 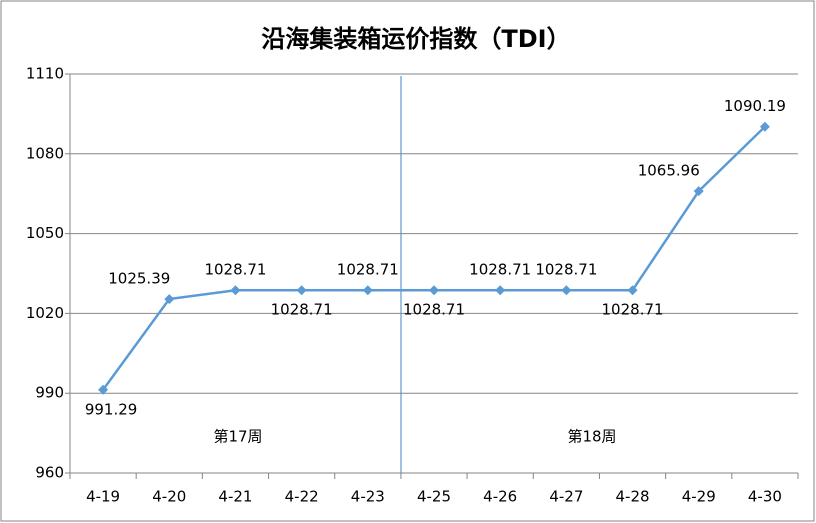 What do you see at coordinates (45, 74) in the screenshot?
I see `y-tick-label: 1110` at bounding box center [45, 74].